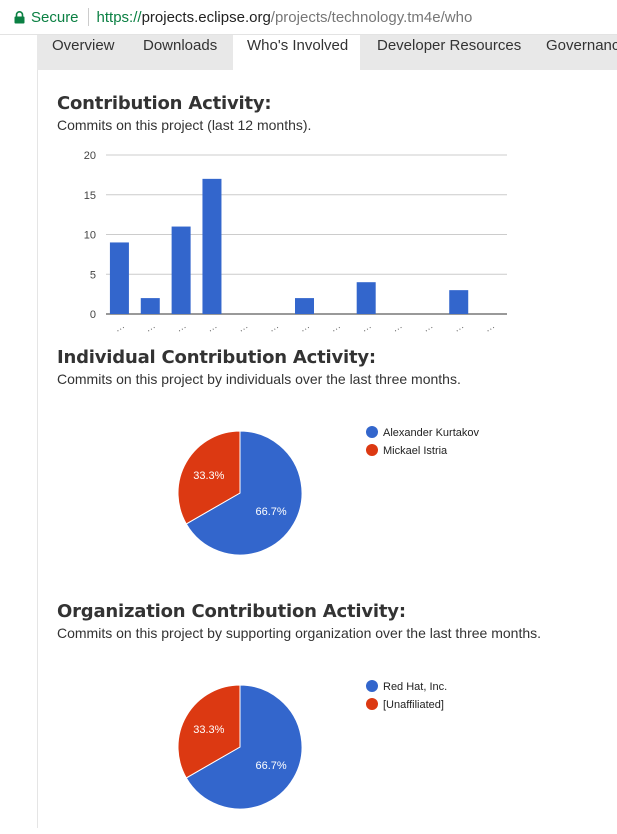  What do you see at coordinates (19, 16) in the screenshot?
I see `lock-icon` at bounding box center [19, 16].